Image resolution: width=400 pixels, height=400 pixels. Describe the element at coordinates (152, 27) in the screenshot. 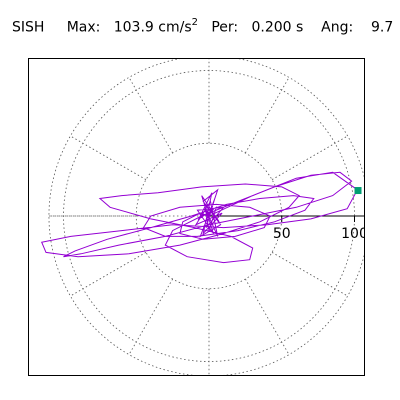

I see `max-value: 103.9 cm/s` at that location.